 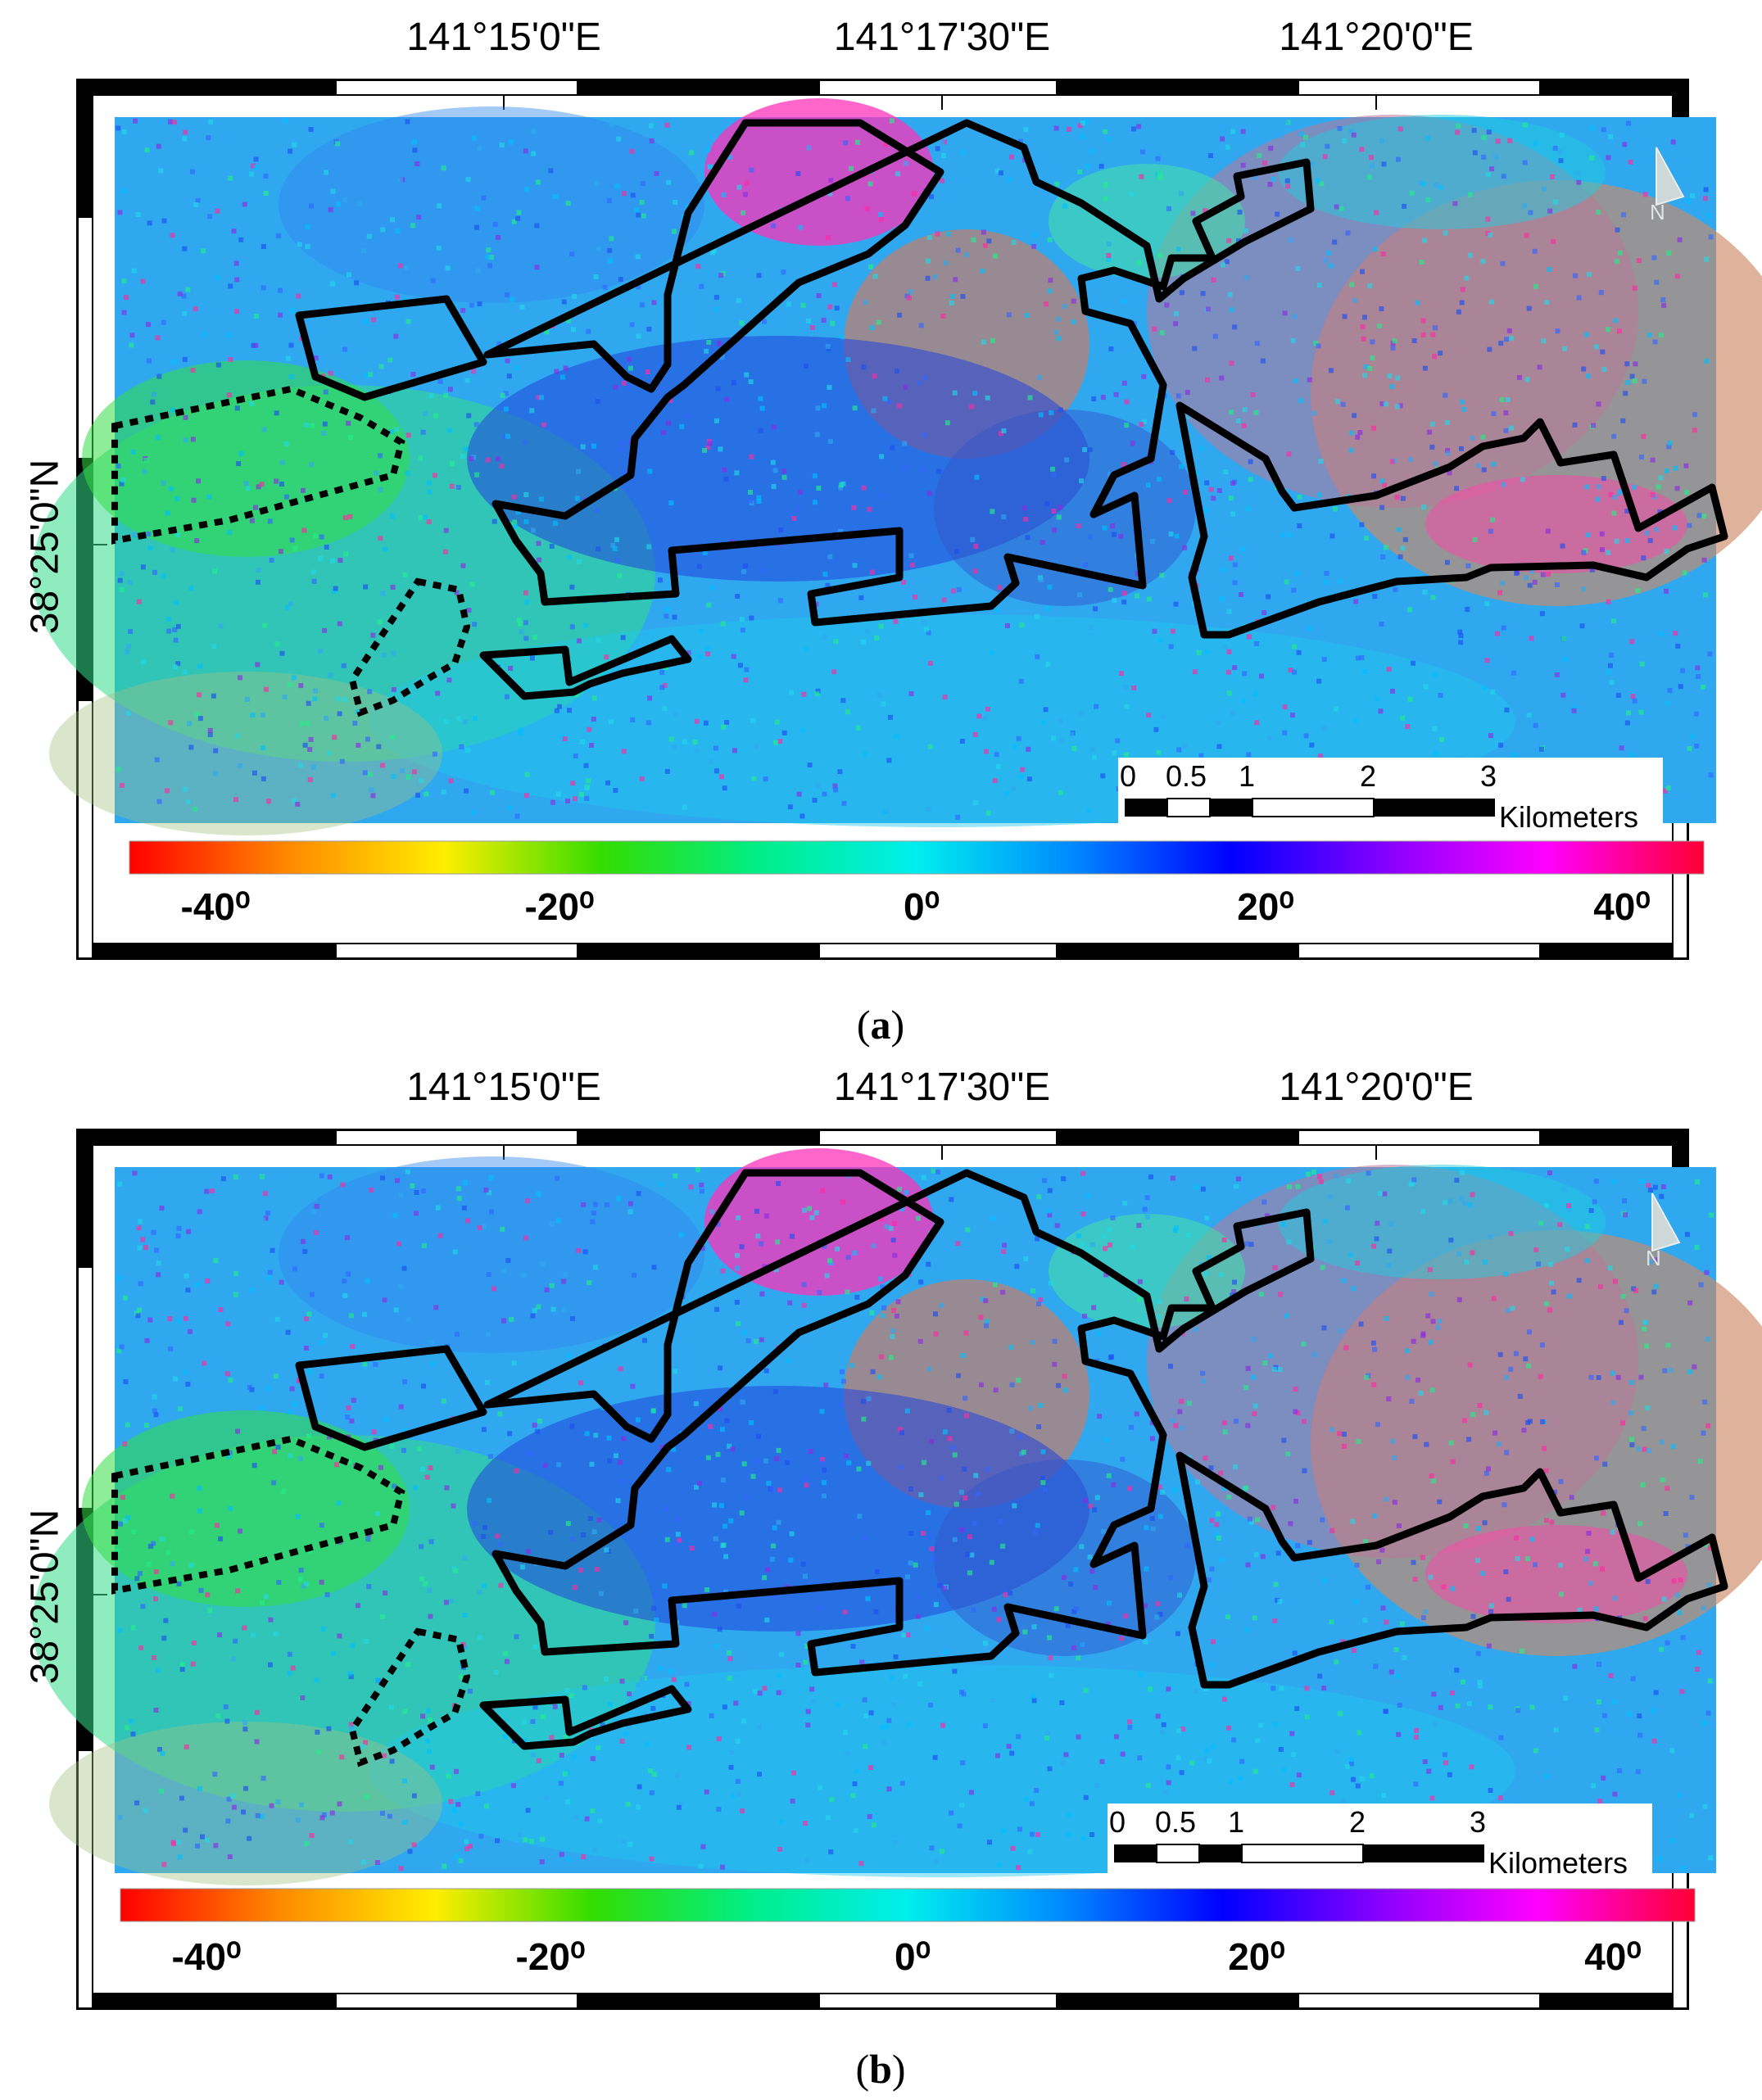 I want to click on scale-label-0: 0, so click(x=1117, y=1822).